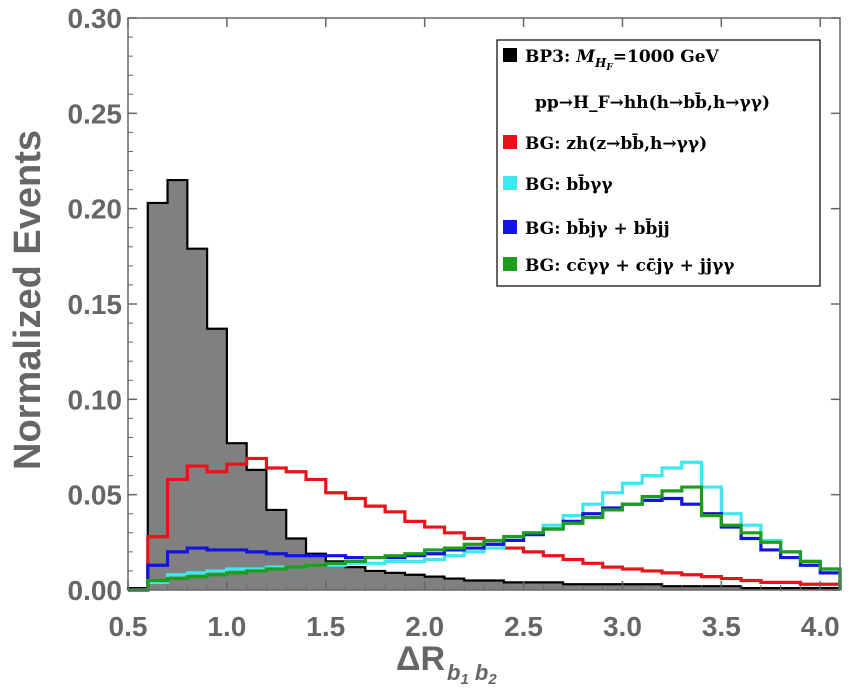 The width and height of the screenshot is (850, 694). Describe the element at coordinates (128, 626) in the screenshot. I see `x-tick-label: 0.5` at that location.